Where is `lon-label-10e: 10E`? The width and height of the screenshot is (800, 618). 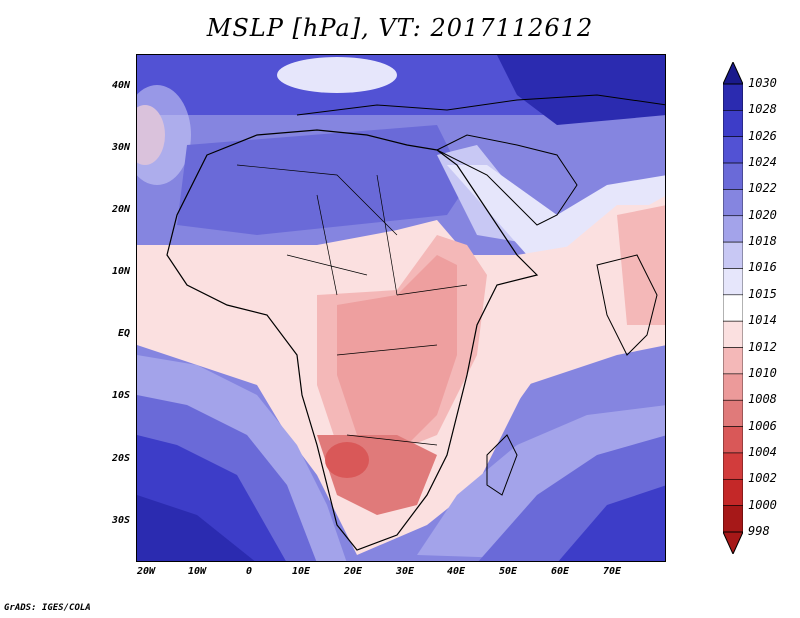 lon-label-10e: 10E is located at coordinates (301, 571).